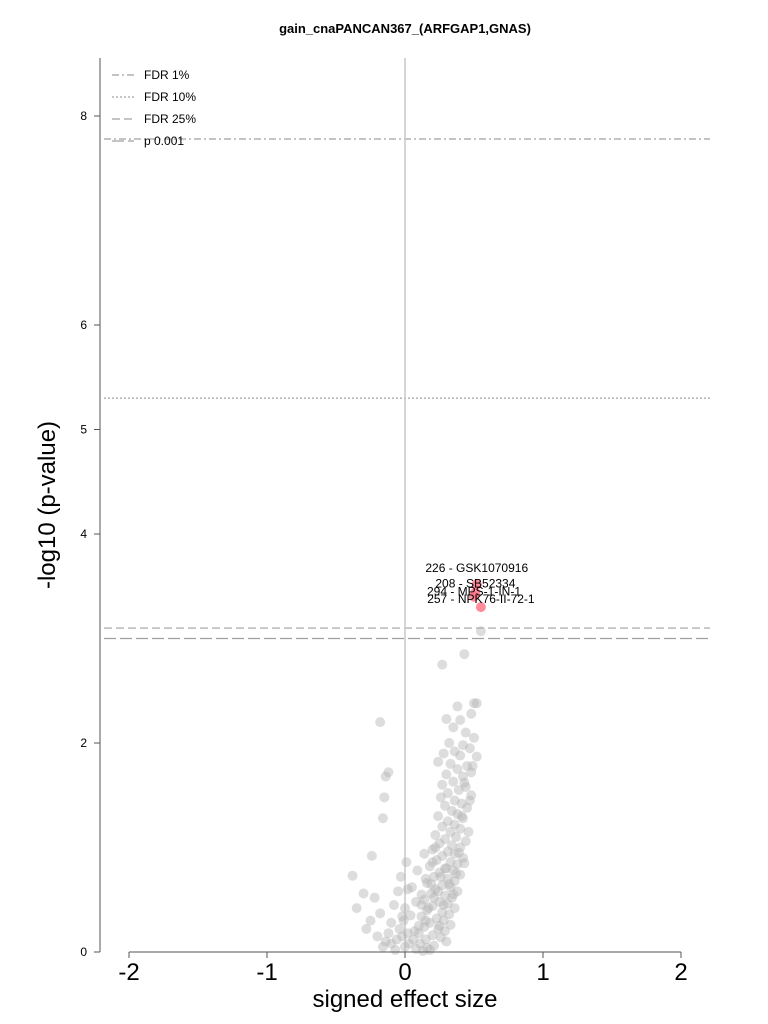  Describe the element at coordinates (128, 972) in the screenshot. I see `x-tick-label-0: -2` at that location.